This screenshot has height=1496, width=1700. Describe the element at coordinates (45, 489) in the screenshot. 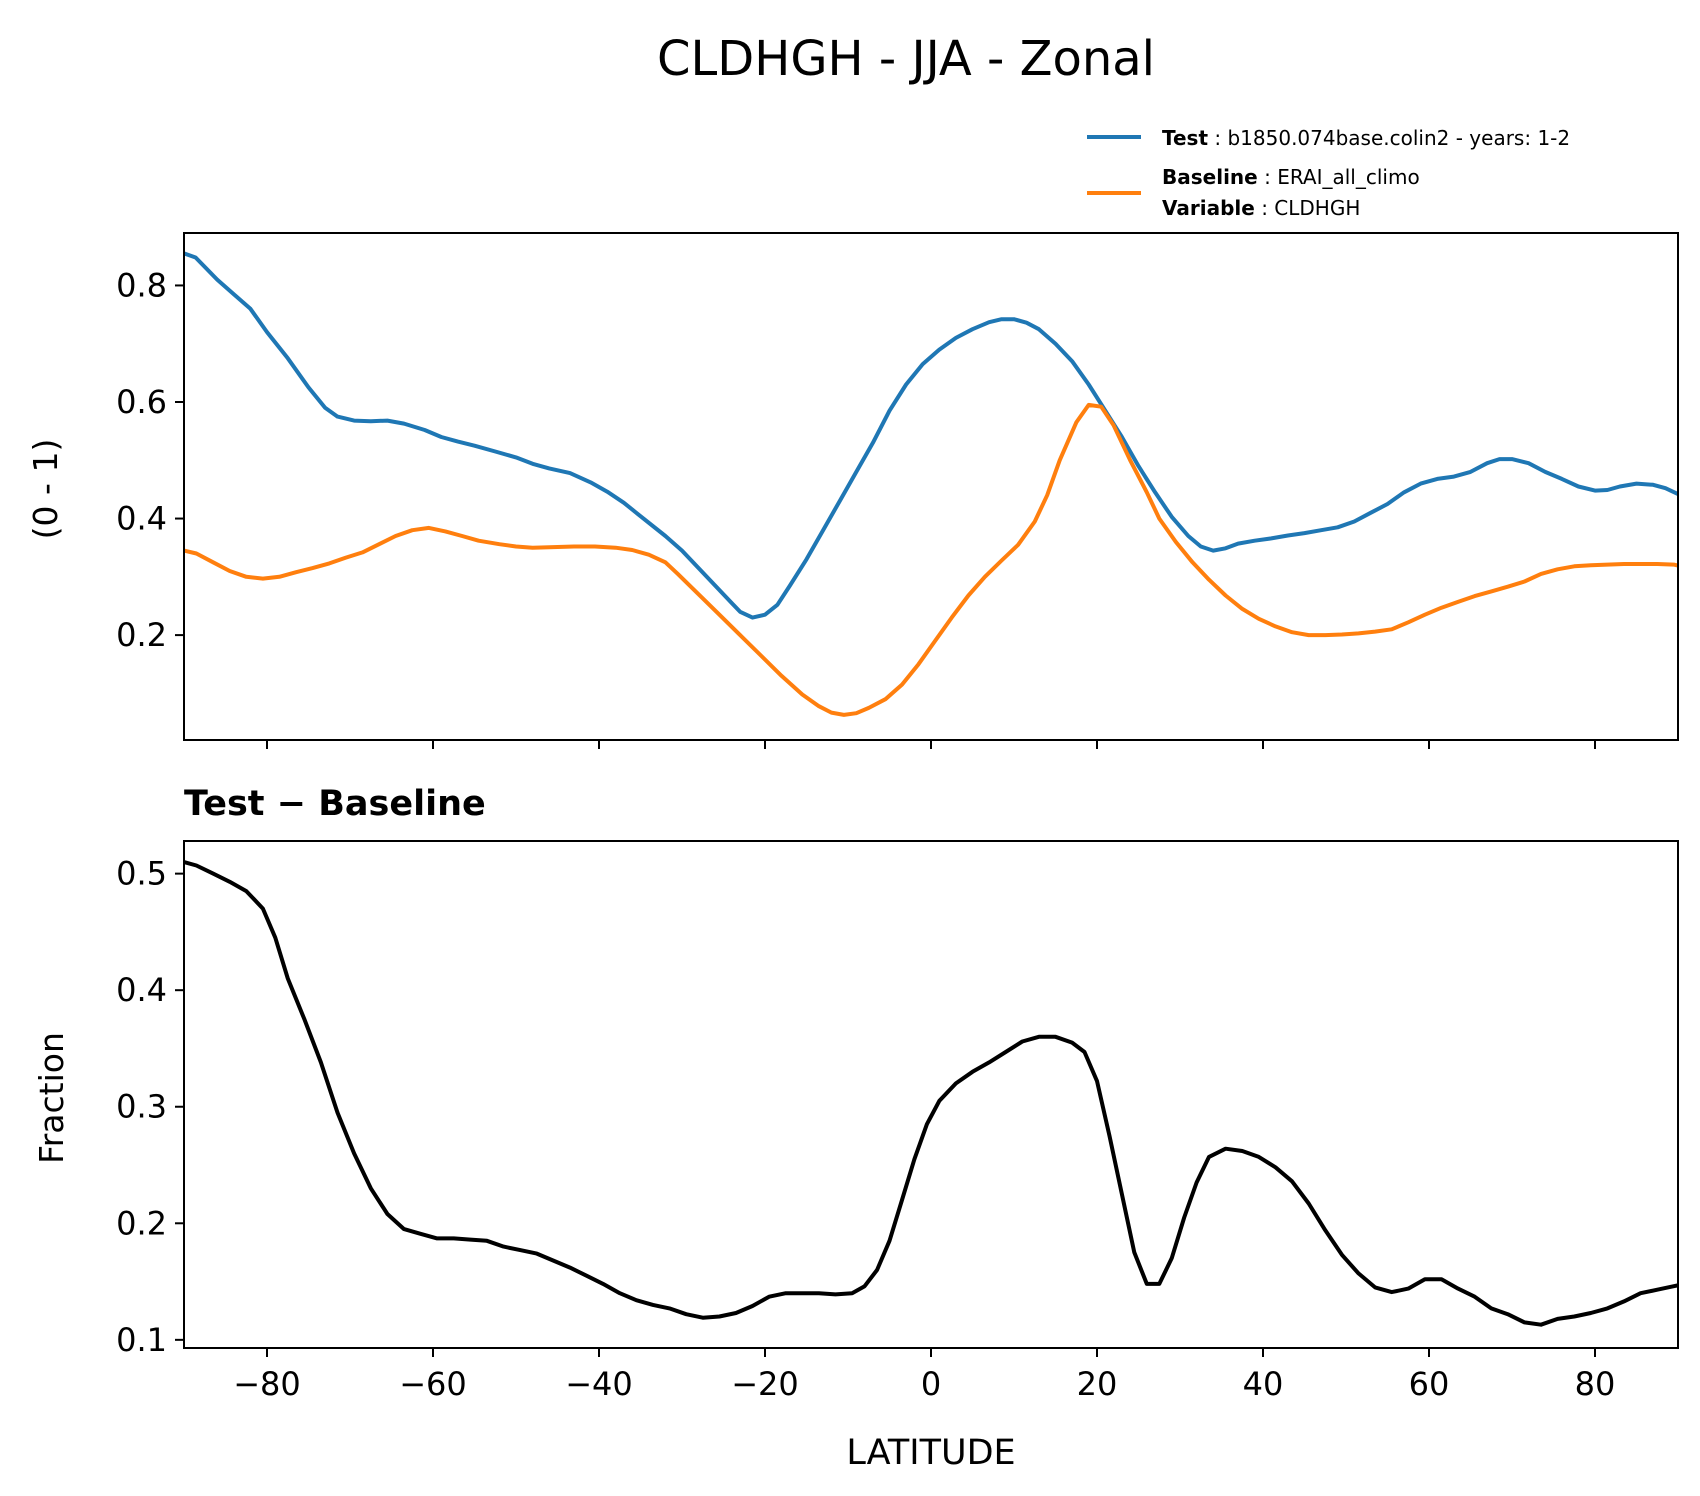

I see `top-y-axis-label: (0 - 1)` at that location.